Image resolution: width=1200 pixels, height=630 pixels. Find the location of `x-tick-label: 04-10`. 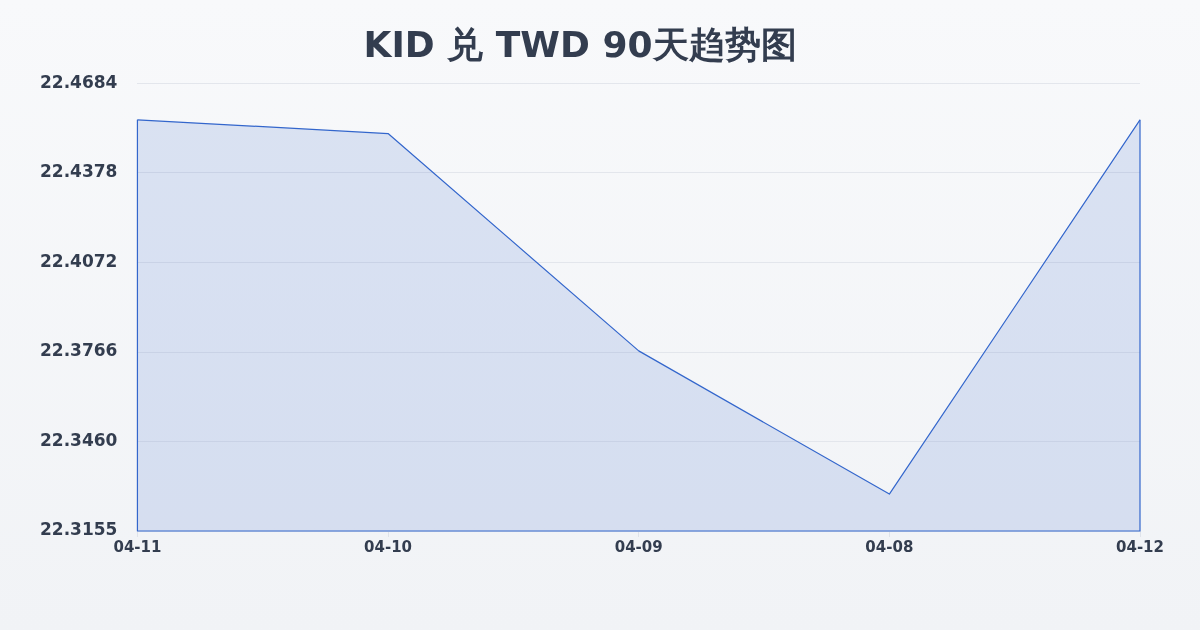

x-tick-label: 04-10 is located at coordinates (388, 546).